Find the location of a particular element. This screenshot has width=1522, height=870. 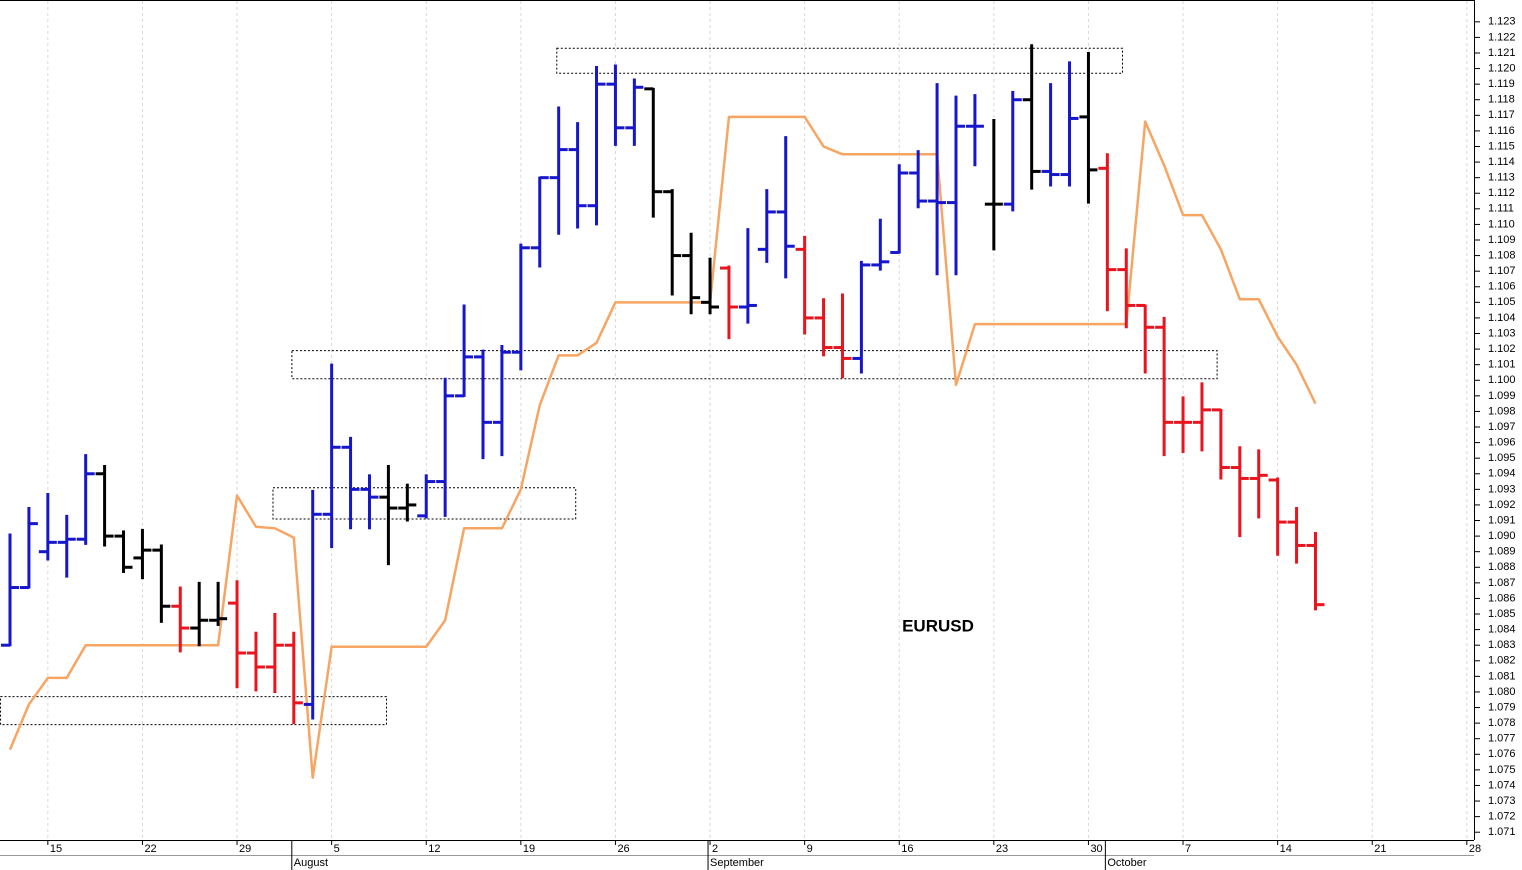

x-tick-label: 30 is located at coordinates (1096, 849).